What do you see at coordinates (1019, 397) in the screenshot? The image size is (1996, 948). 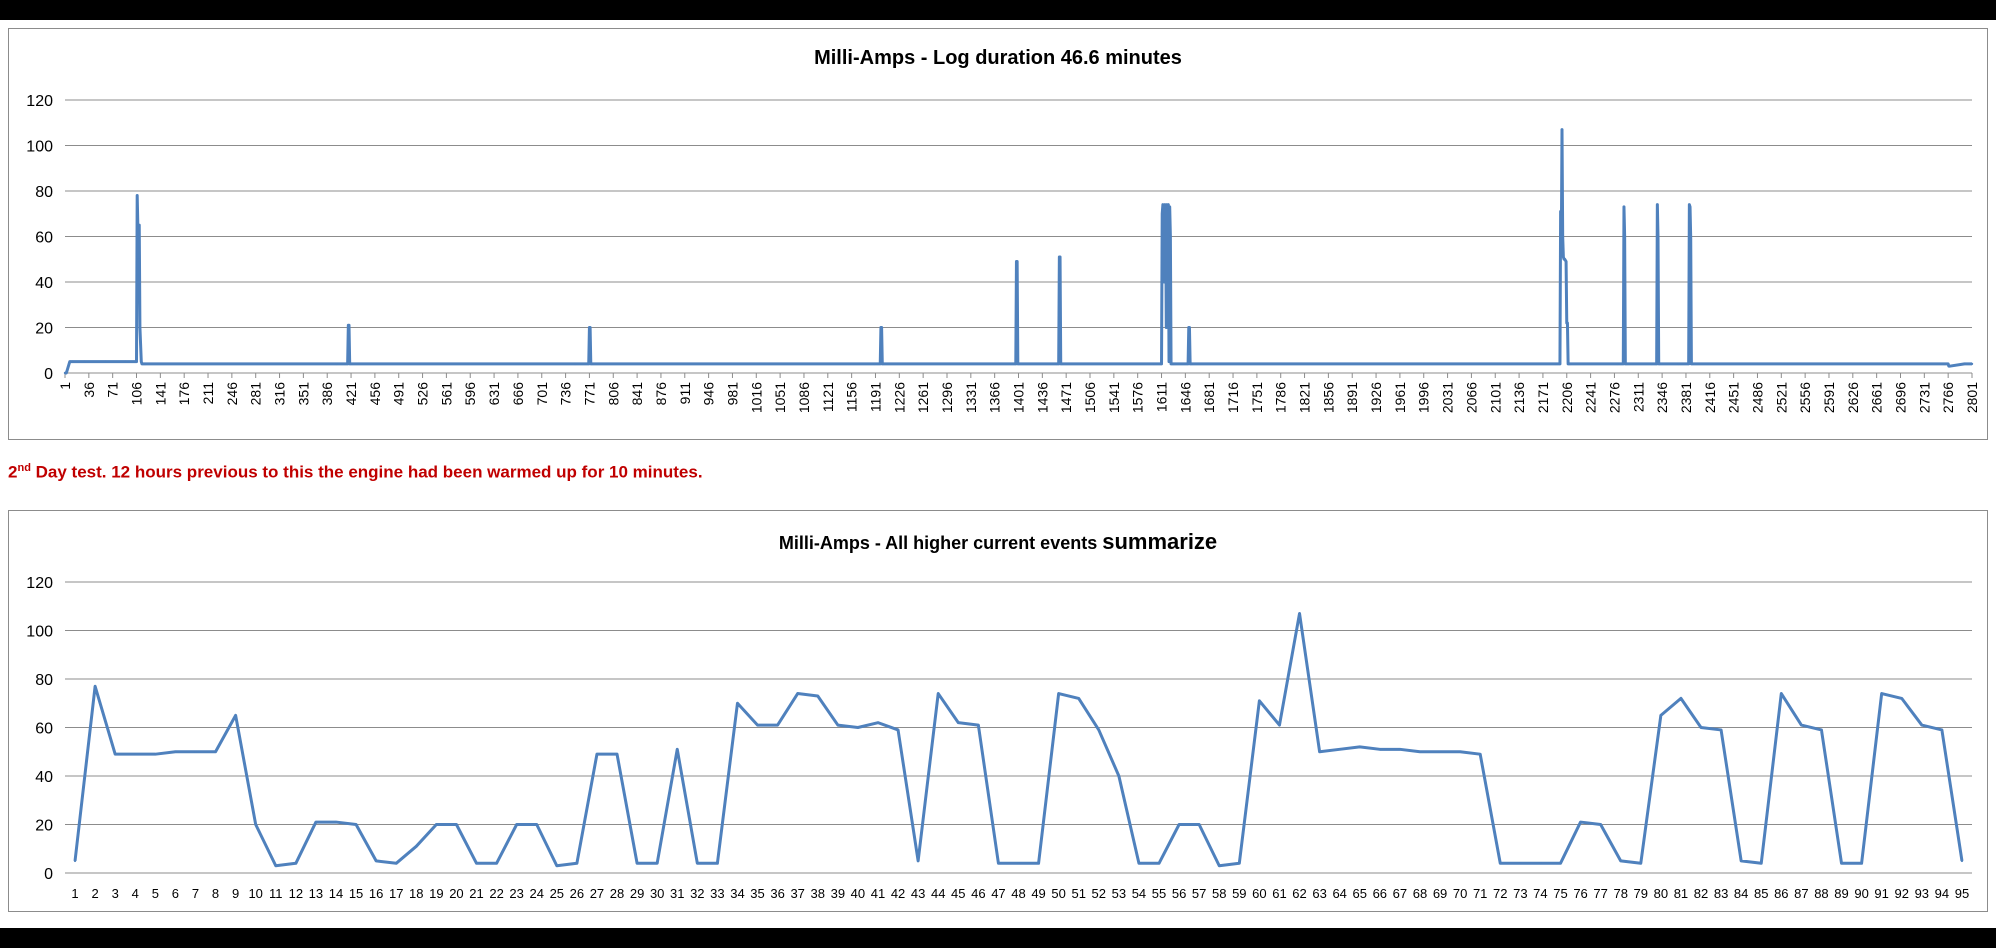 I see `chart1-x-tick-label: 1401` at bounding box center [1019, 397].